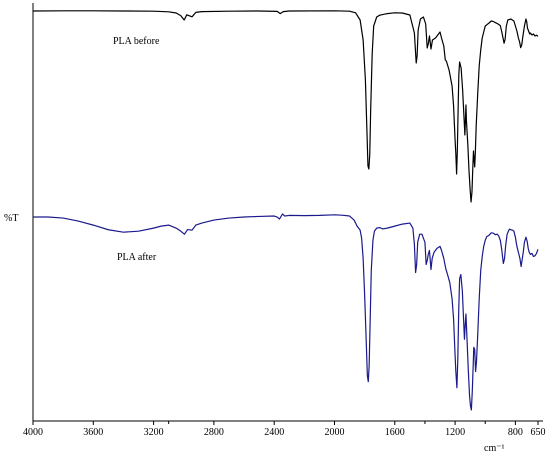 The height and width of the screenshot is (454, 550). Describe the element at coordinates (494, 448) in the screenshot. I see `x-axis-label: cm⁻¹` at that location.